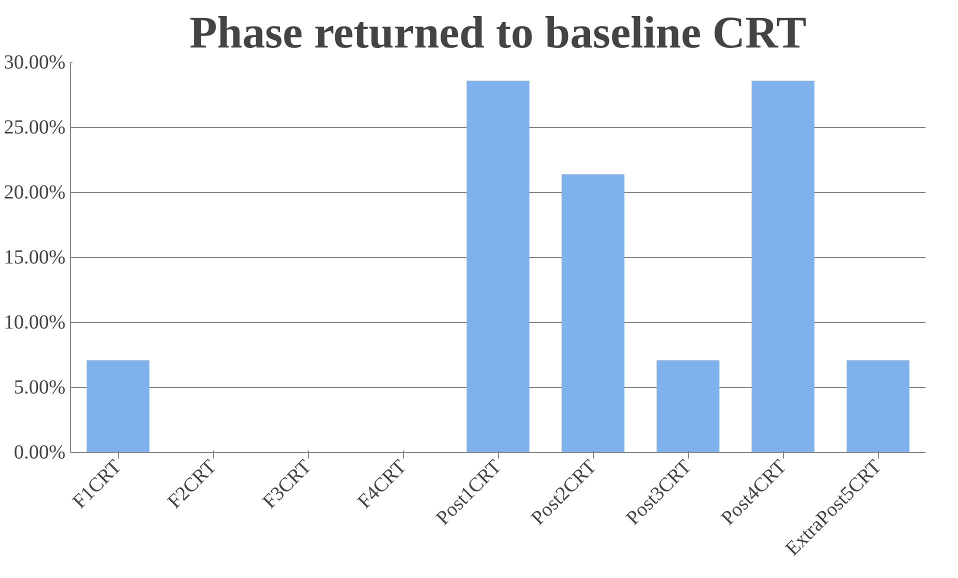  What do you see at coordinates (498, 33) in the screenshot?
I see `chart-title: Phase returned to baseline CRT` at bounding box center [498, 33].